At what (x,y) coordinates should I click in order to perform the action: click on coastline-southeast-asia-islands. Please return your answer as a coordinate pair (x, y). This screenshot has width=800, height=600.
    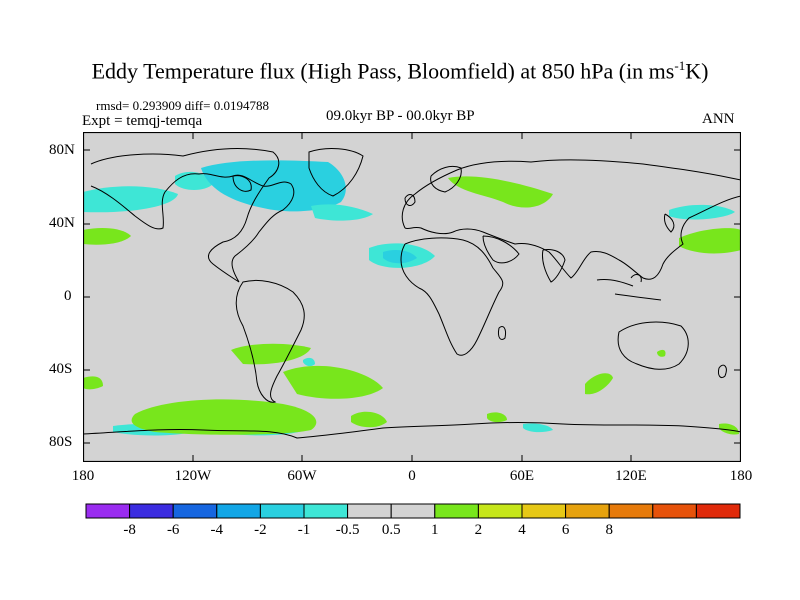
    Looking at the image, I should click on (629, 287).